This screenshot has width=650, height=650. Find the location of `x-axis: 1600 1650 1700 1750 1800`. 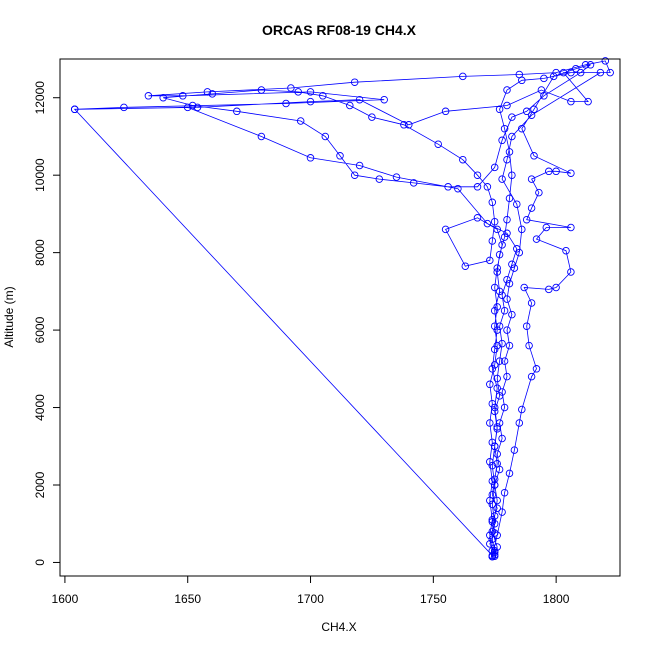

x-axis: 1600 1650 1700 1750 1800 is located at coordinates (311, 591).